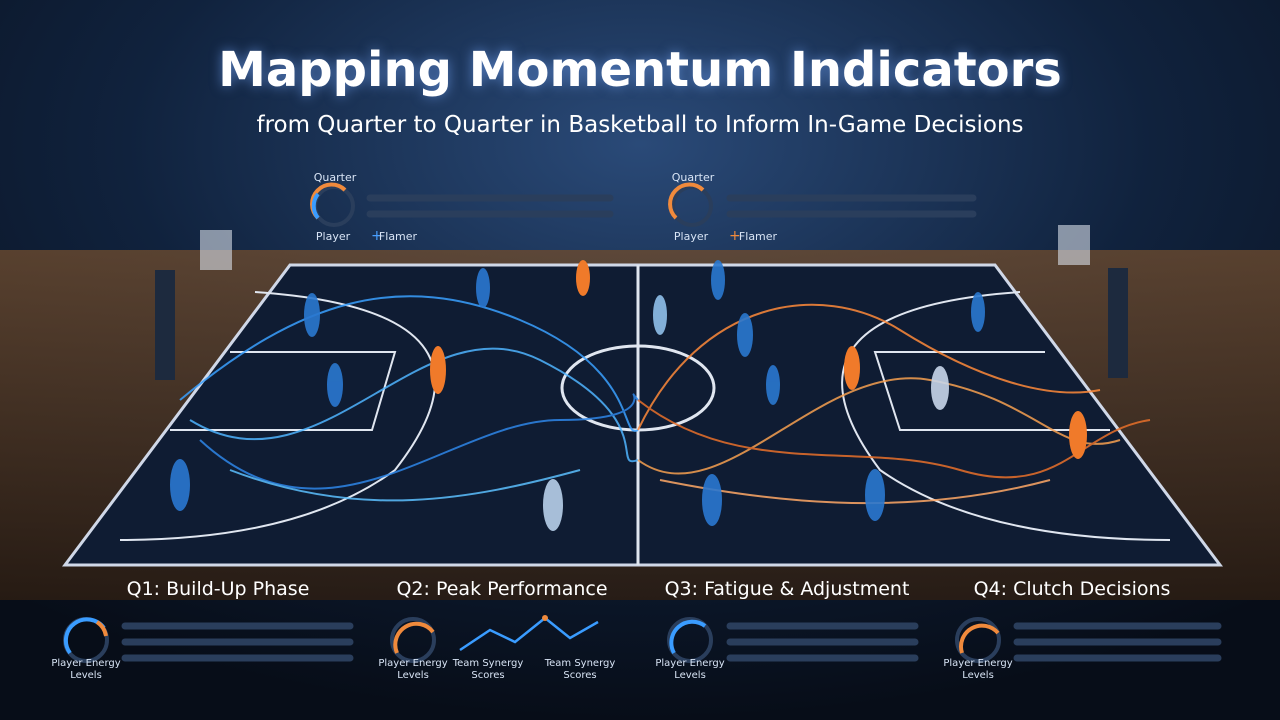 The height and width of the screenshot is (720, 1280). What do you see at coordinates (787, 589) in the screenshot?
I see `quarter-title: Q3: Fatigue & Adjustment` at bounding box center [787, 589].